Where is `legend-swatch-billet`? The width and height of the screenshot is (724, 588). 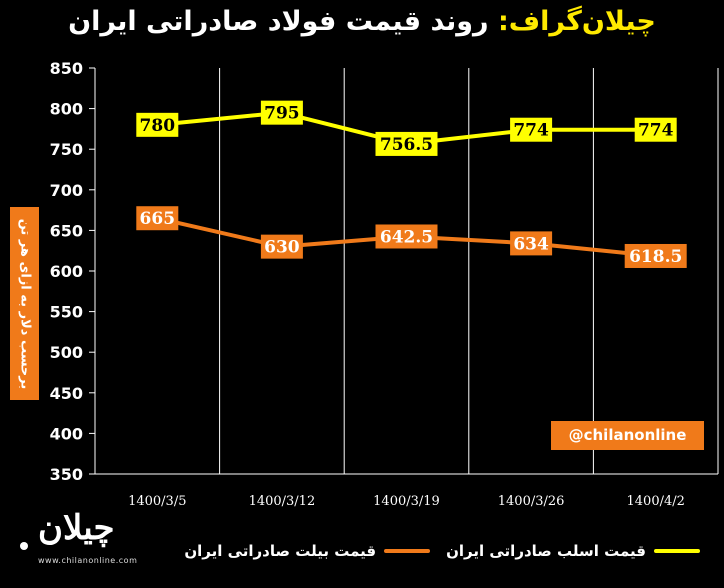 legend-swatch-billet is located at coordinates (407, 551).